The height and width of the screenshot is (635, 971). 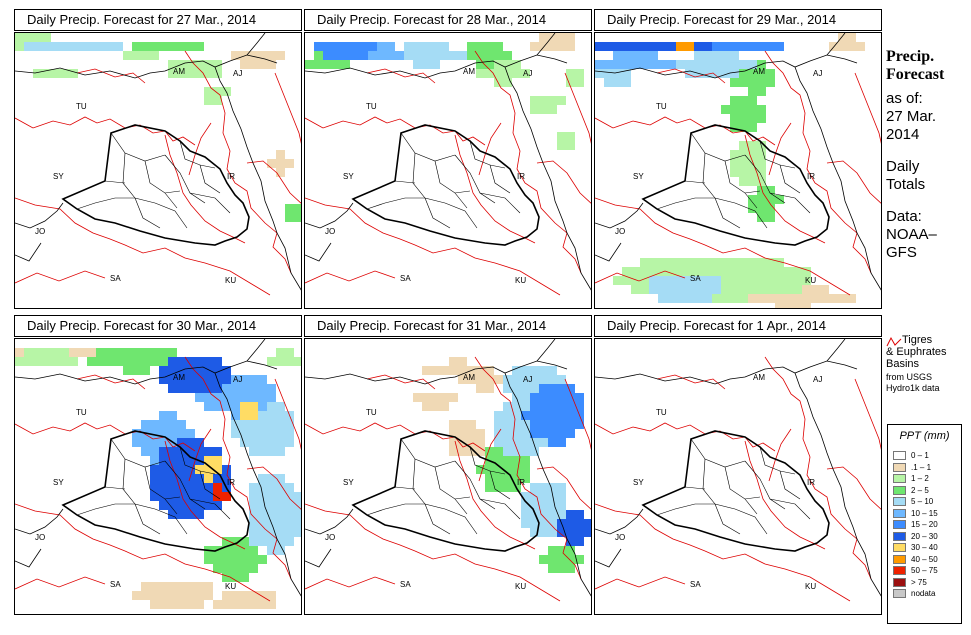 What do you see at coordinates (909, 377) in the screenshot?
I see `basins-source-line1: from USGS` at bounding box center [909, 377].